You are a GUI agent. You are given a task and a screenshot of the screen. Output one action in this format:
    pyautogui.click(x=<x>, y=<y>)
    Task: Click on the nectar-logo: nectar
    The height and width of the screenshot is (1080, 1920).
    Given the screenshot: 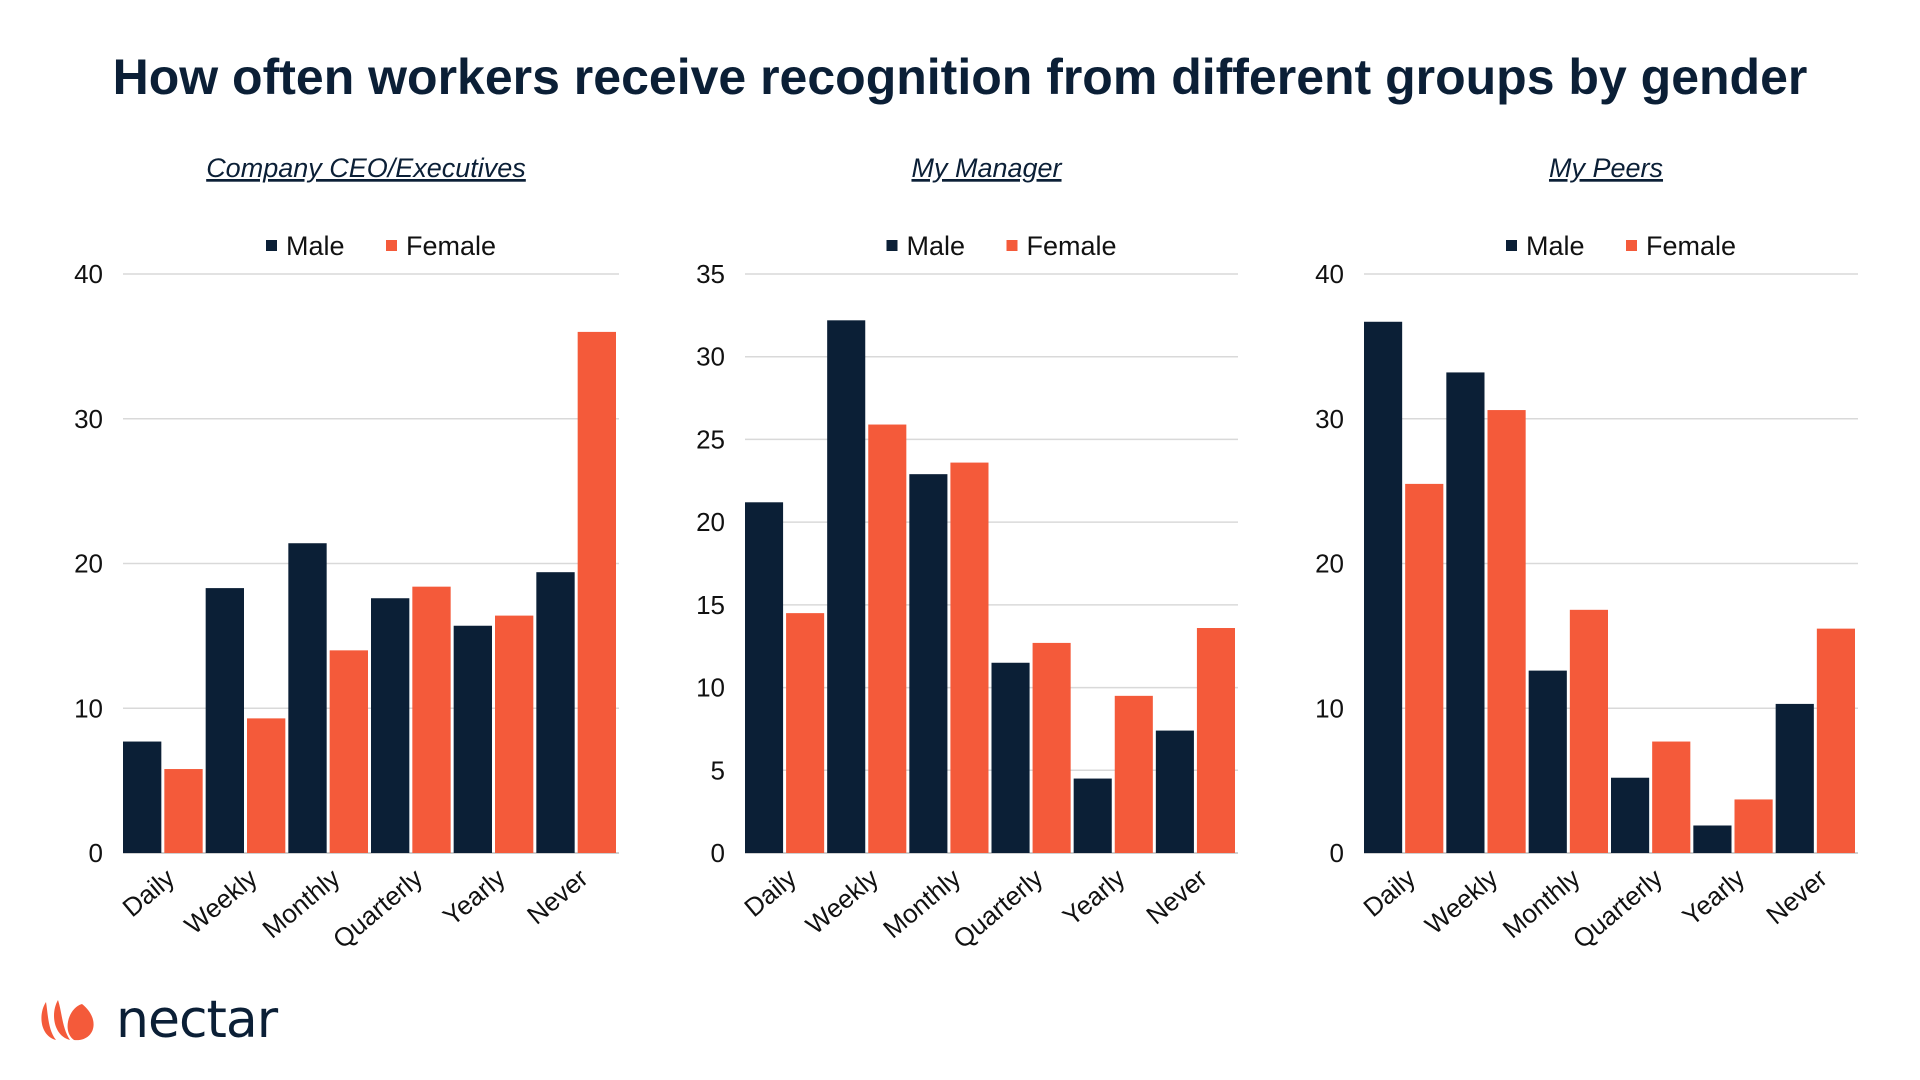 What is the action you would take?
    pyautogui.click(x=158, y=1020)
    